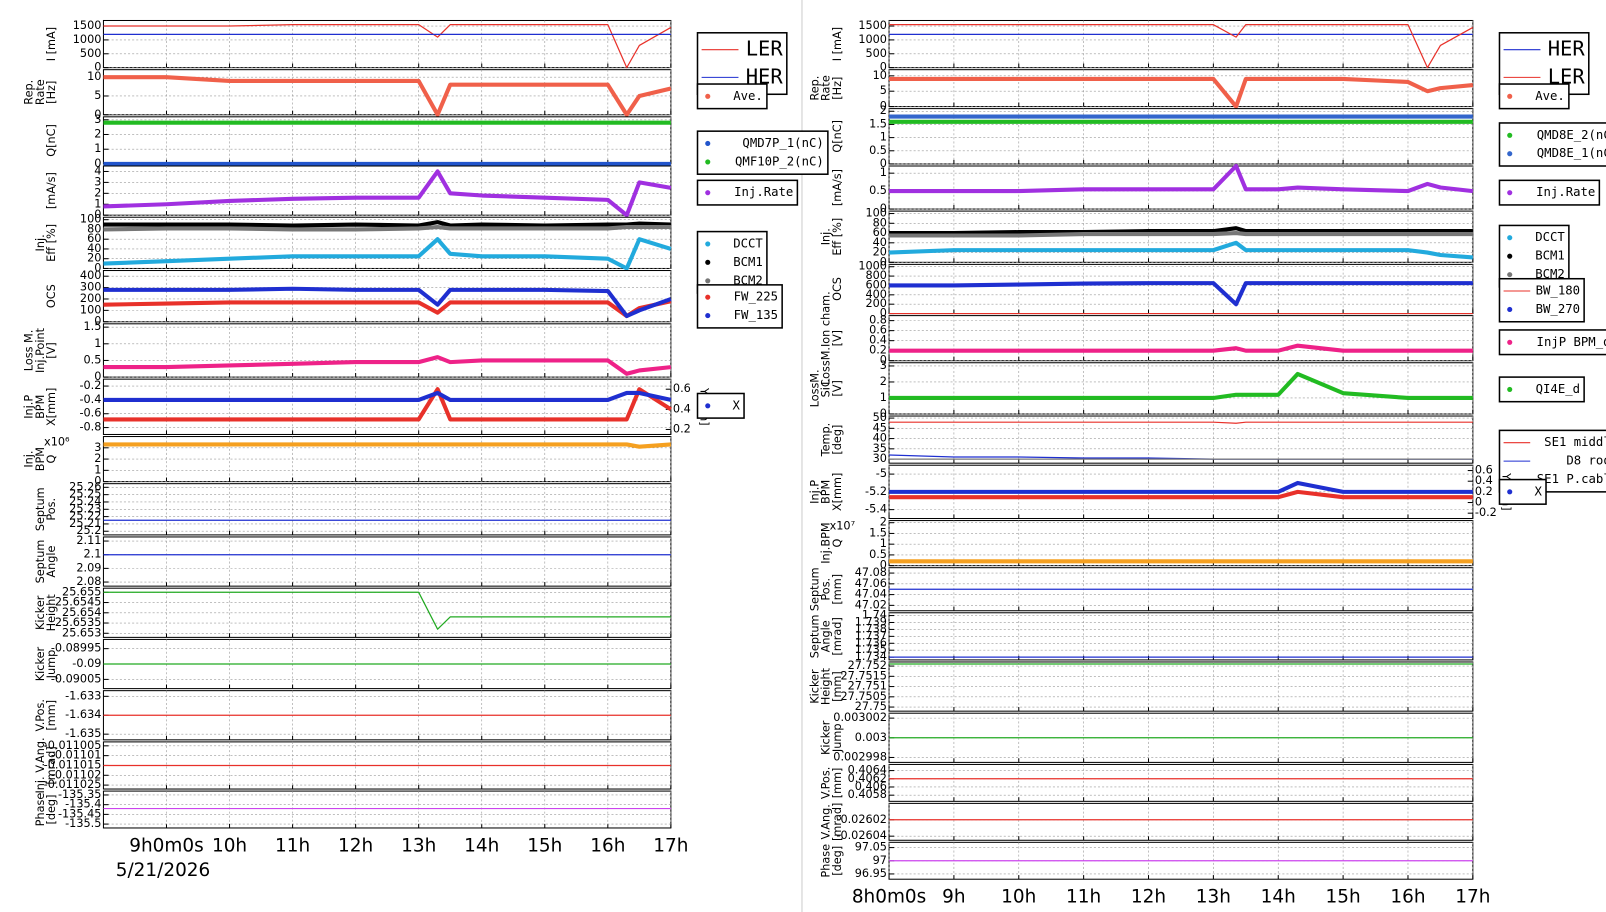 This screenshot has height=912, width=1606. What do you see at coordinates (90, 399) in the screenshot?
I see `y-tick-label: -0.4` at bounding box center [90, 399].